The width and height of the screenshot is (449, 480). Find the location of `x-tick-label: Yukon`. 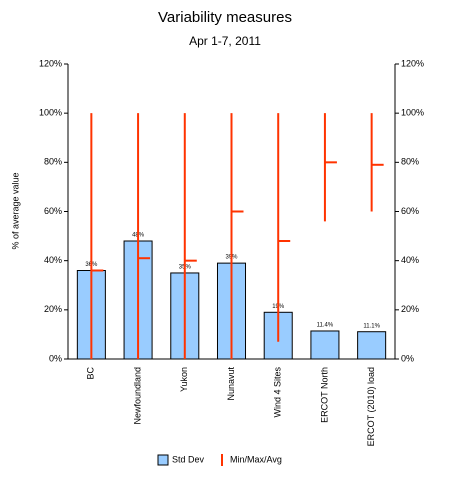

x-tick-label: Yukon is located at coordinates (184, 379).